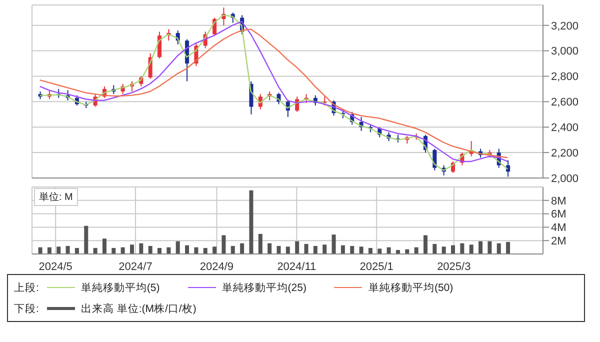 The height and width of the screenshot is (342, 600). I want to click on y-tick-label: 3,000, so click(565, 52).